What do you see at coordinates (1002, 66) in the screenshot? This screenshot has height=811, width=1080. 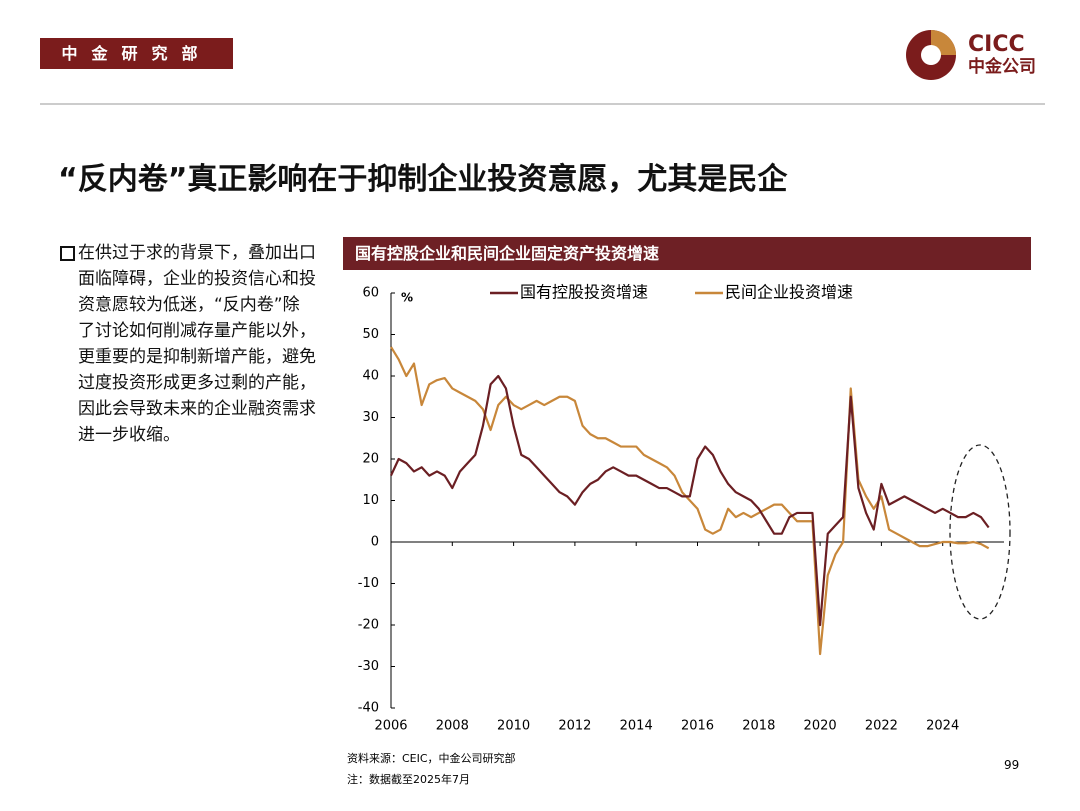 I see `logo-cn: 中金公司` at bounding box center [1002, 66].